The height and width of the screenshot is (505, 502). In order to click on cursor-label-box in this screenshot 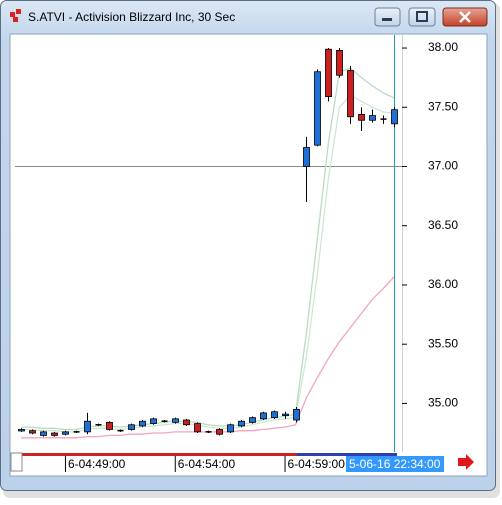, I will do `click(395, 464)`.